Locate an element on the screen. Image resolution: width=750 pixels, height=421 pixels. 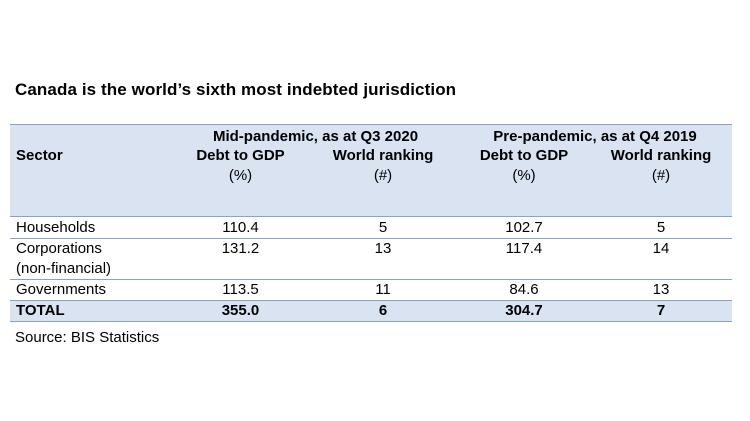
row-pre-debt: 117.4 is located at coordinates (524, 259).